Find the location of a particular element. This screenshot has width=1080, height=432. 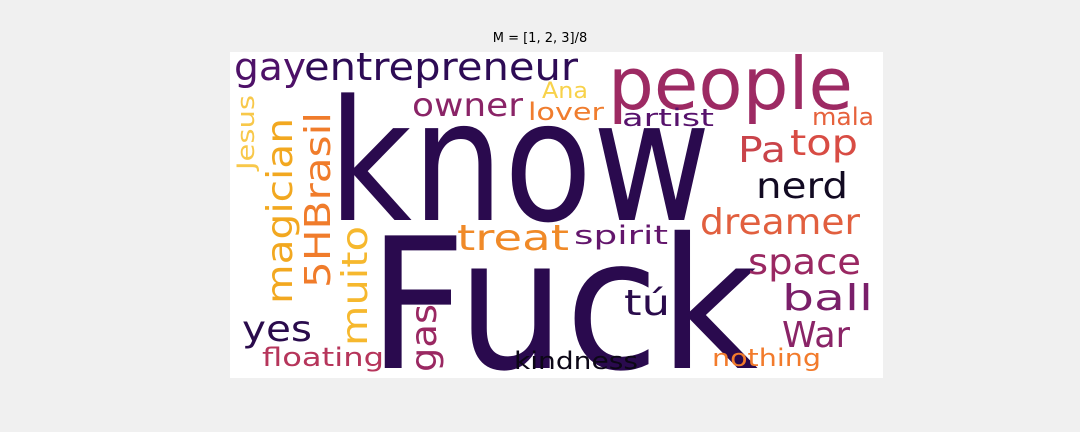

word-fuck: Fuck is located at coordinates (563, 288).